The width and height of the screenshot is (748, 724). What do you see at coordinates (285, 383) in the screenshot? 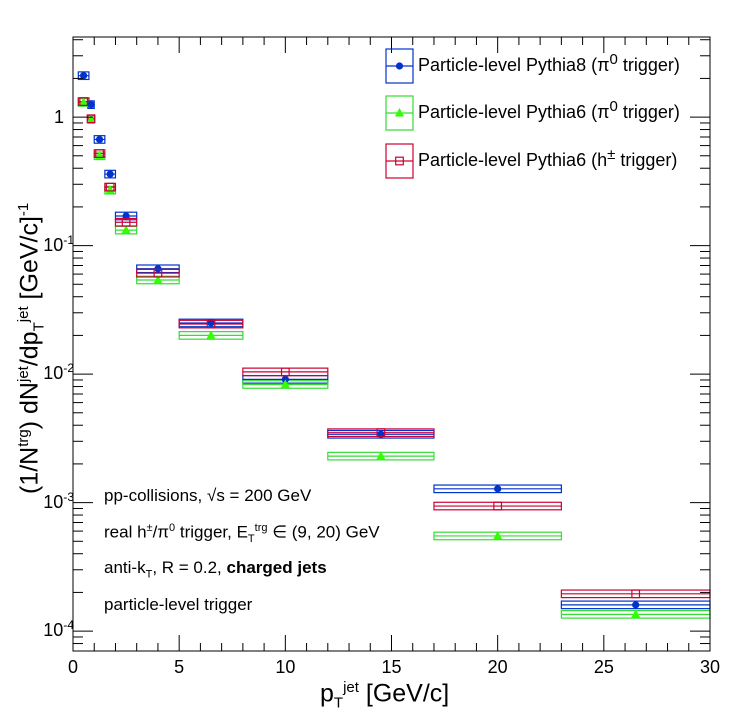
I see `data-point-s1-p7` at bounding box center [285, 383].